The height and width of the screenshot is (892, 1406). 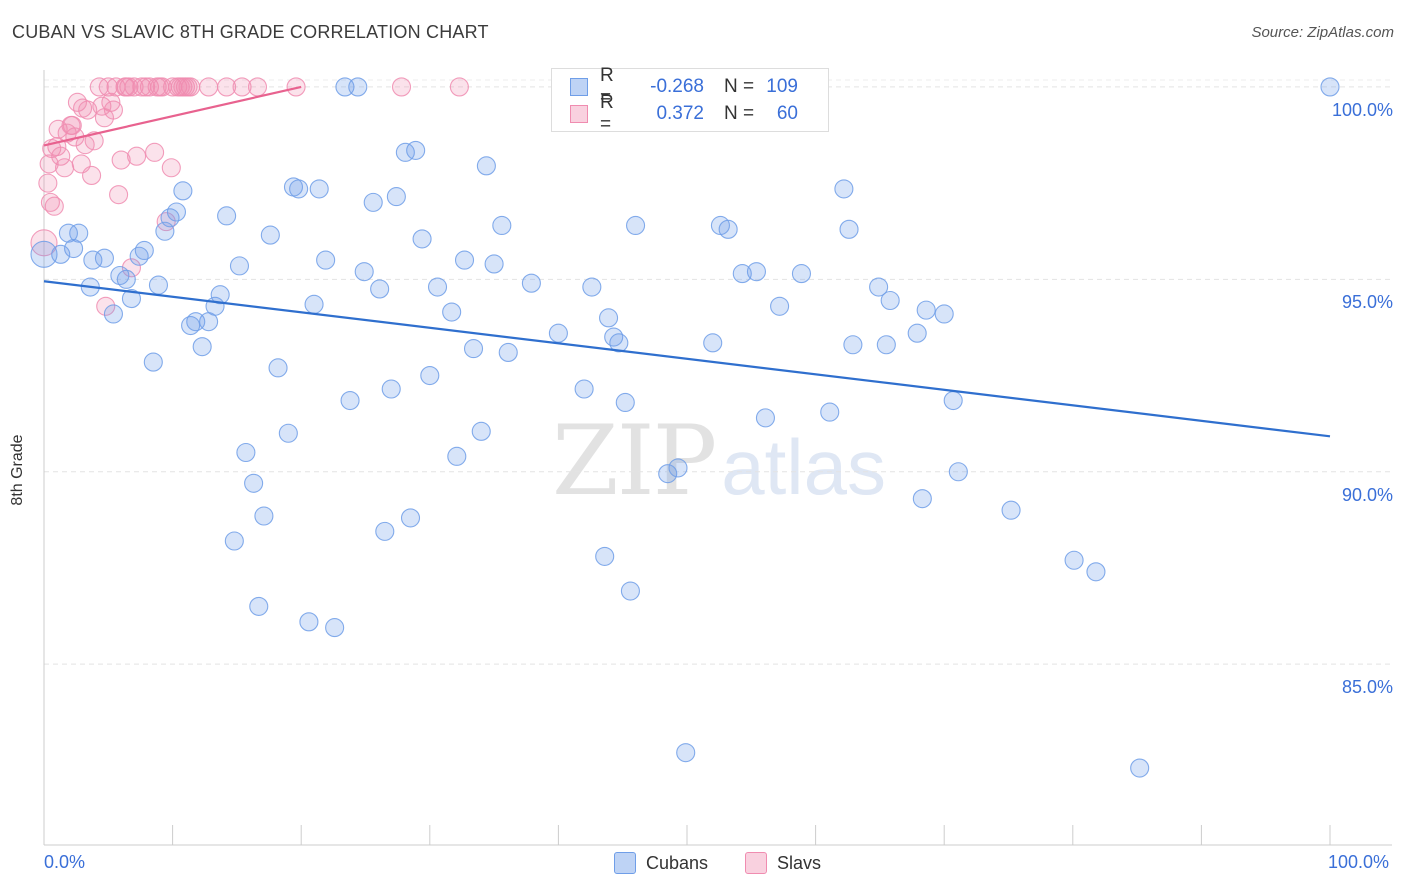 What do you see at coordinates (607, 113) in the screenshot?
I see `legend-r-label: R =` at bounding box center [607, 113].